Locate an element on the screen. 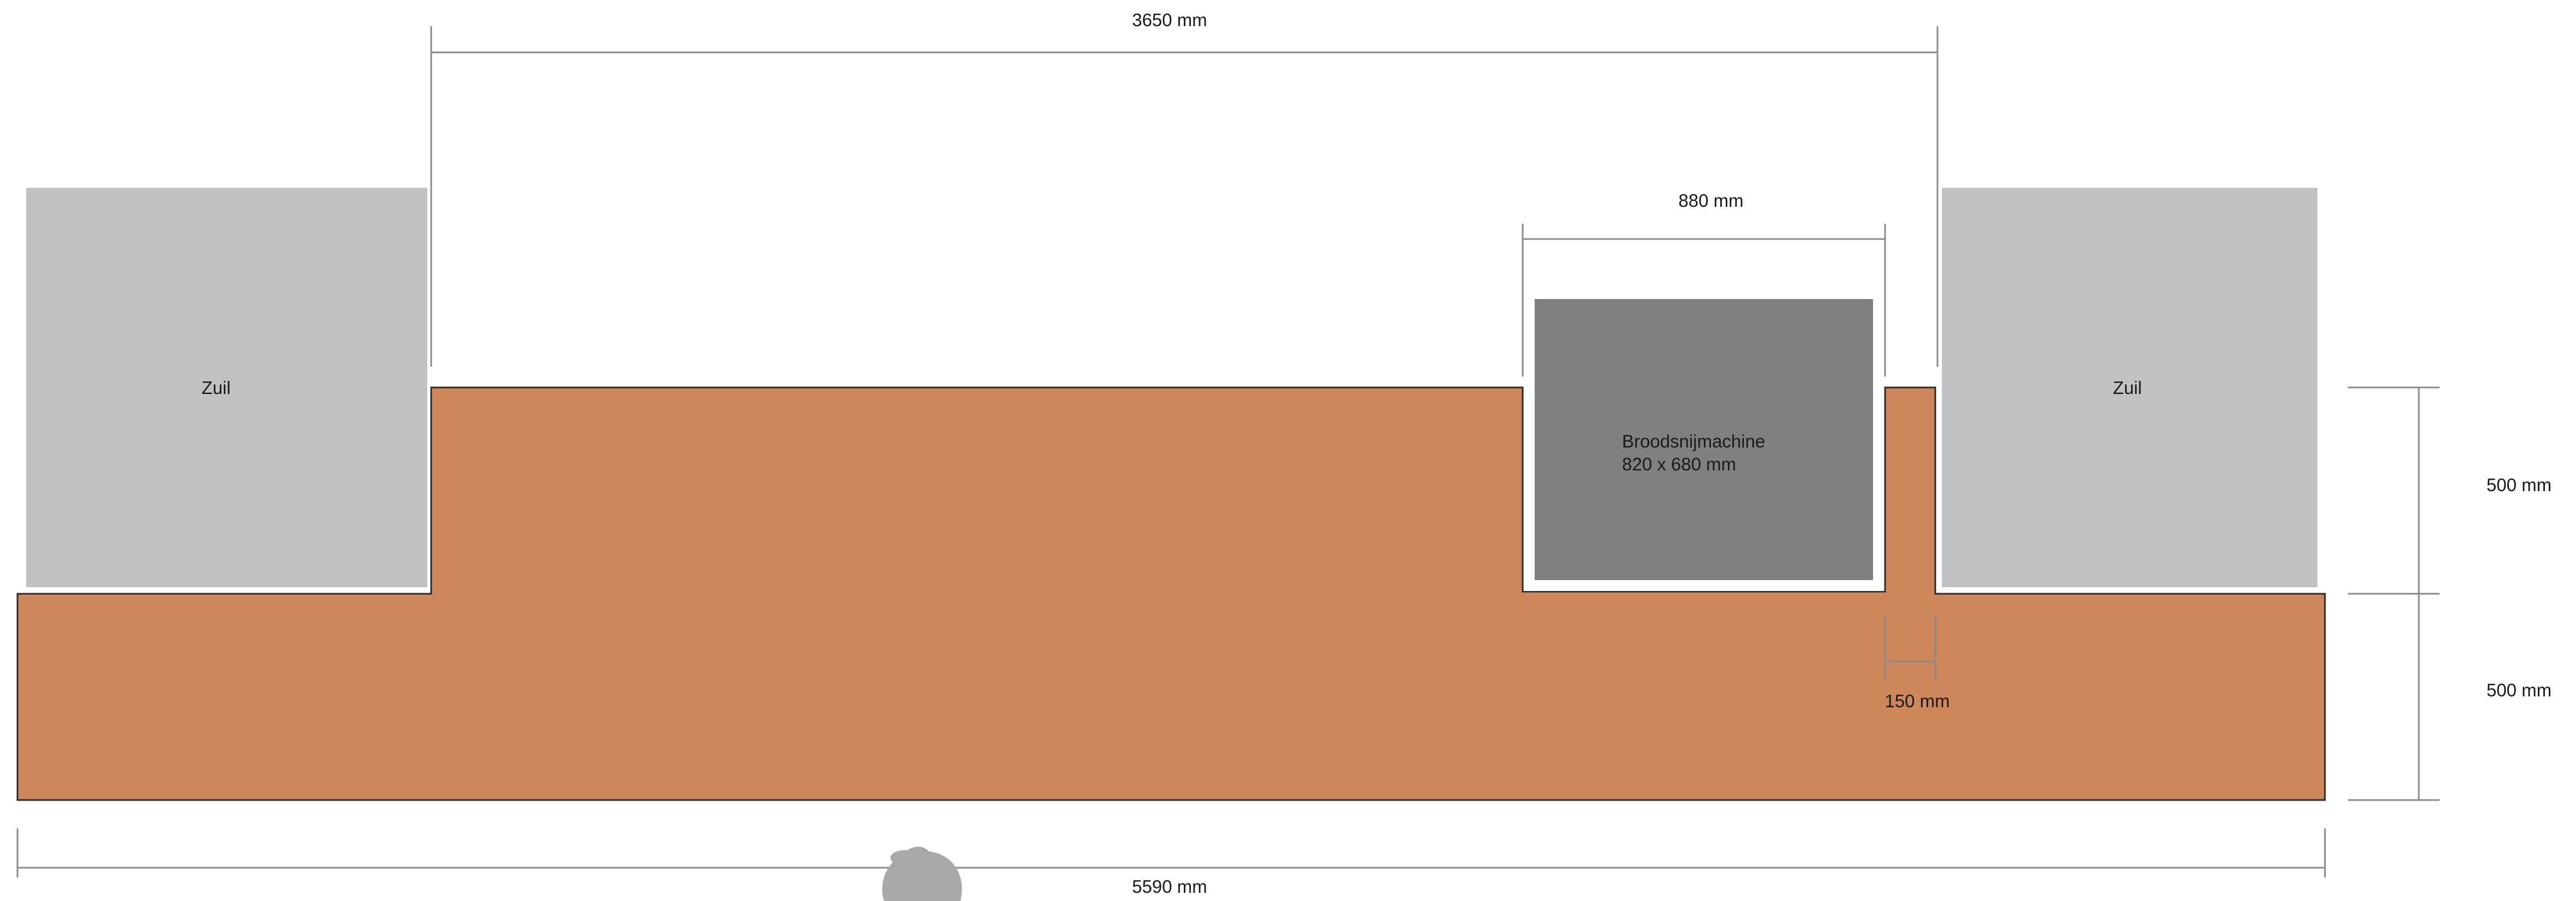  right-column is located at coordinates (2129, 387).